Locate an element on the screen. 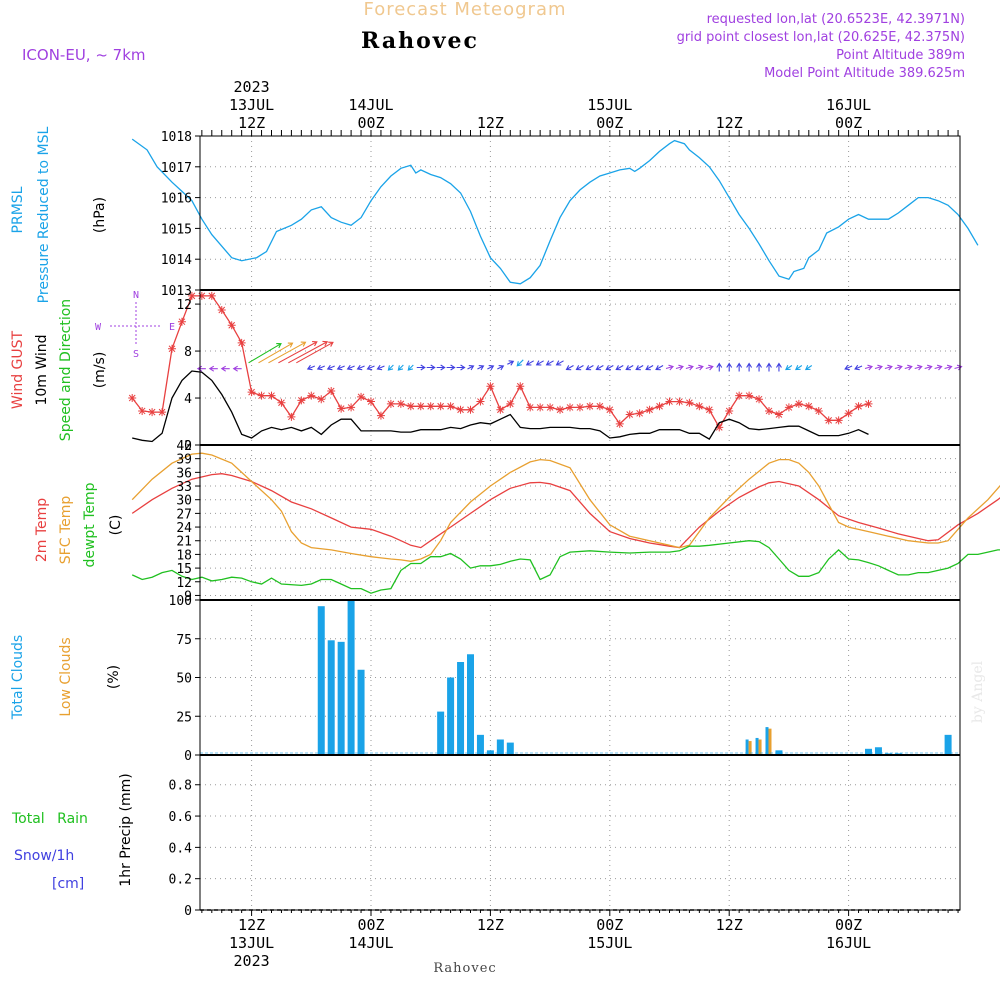 The width and height of the screenshot is (1000, 1000). time-label-top: 14JUL is located at coordinates (370, 105).